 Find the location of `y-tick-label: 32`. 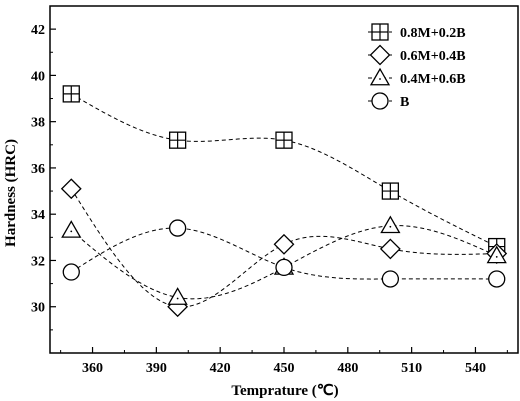

y-tick-label: 32 is located at coordinates (38, 261).